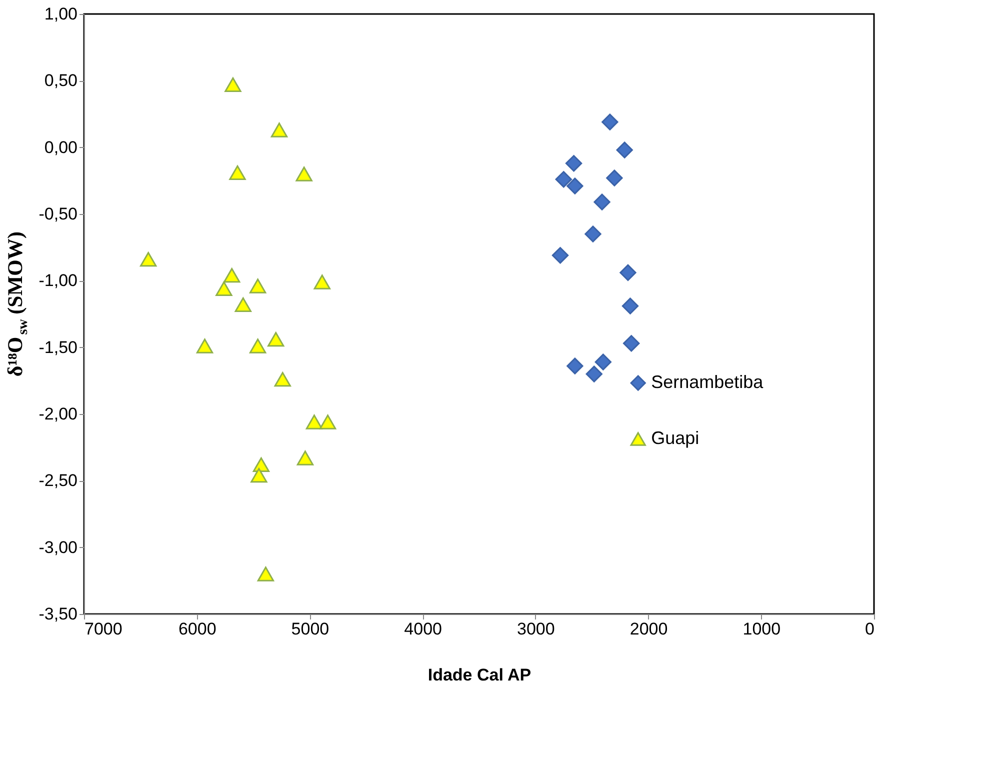 This screenshot has height=762, width=997. What do you see at coordinates (58, 414) in the screenshot?
I see `y-tick-label: -2,00` at bounding box center [58, 414].